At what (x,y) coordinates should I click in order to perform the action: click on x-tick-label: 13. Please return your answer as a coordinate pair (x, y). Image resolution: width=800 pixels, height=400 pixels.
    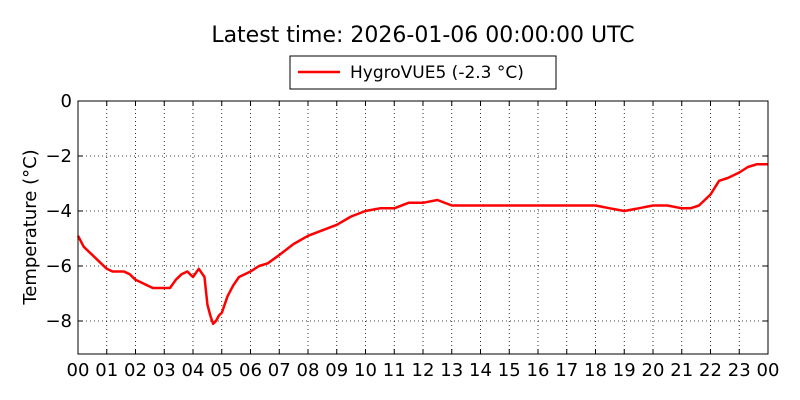
    Looking at the image, I should click on (451, 370).